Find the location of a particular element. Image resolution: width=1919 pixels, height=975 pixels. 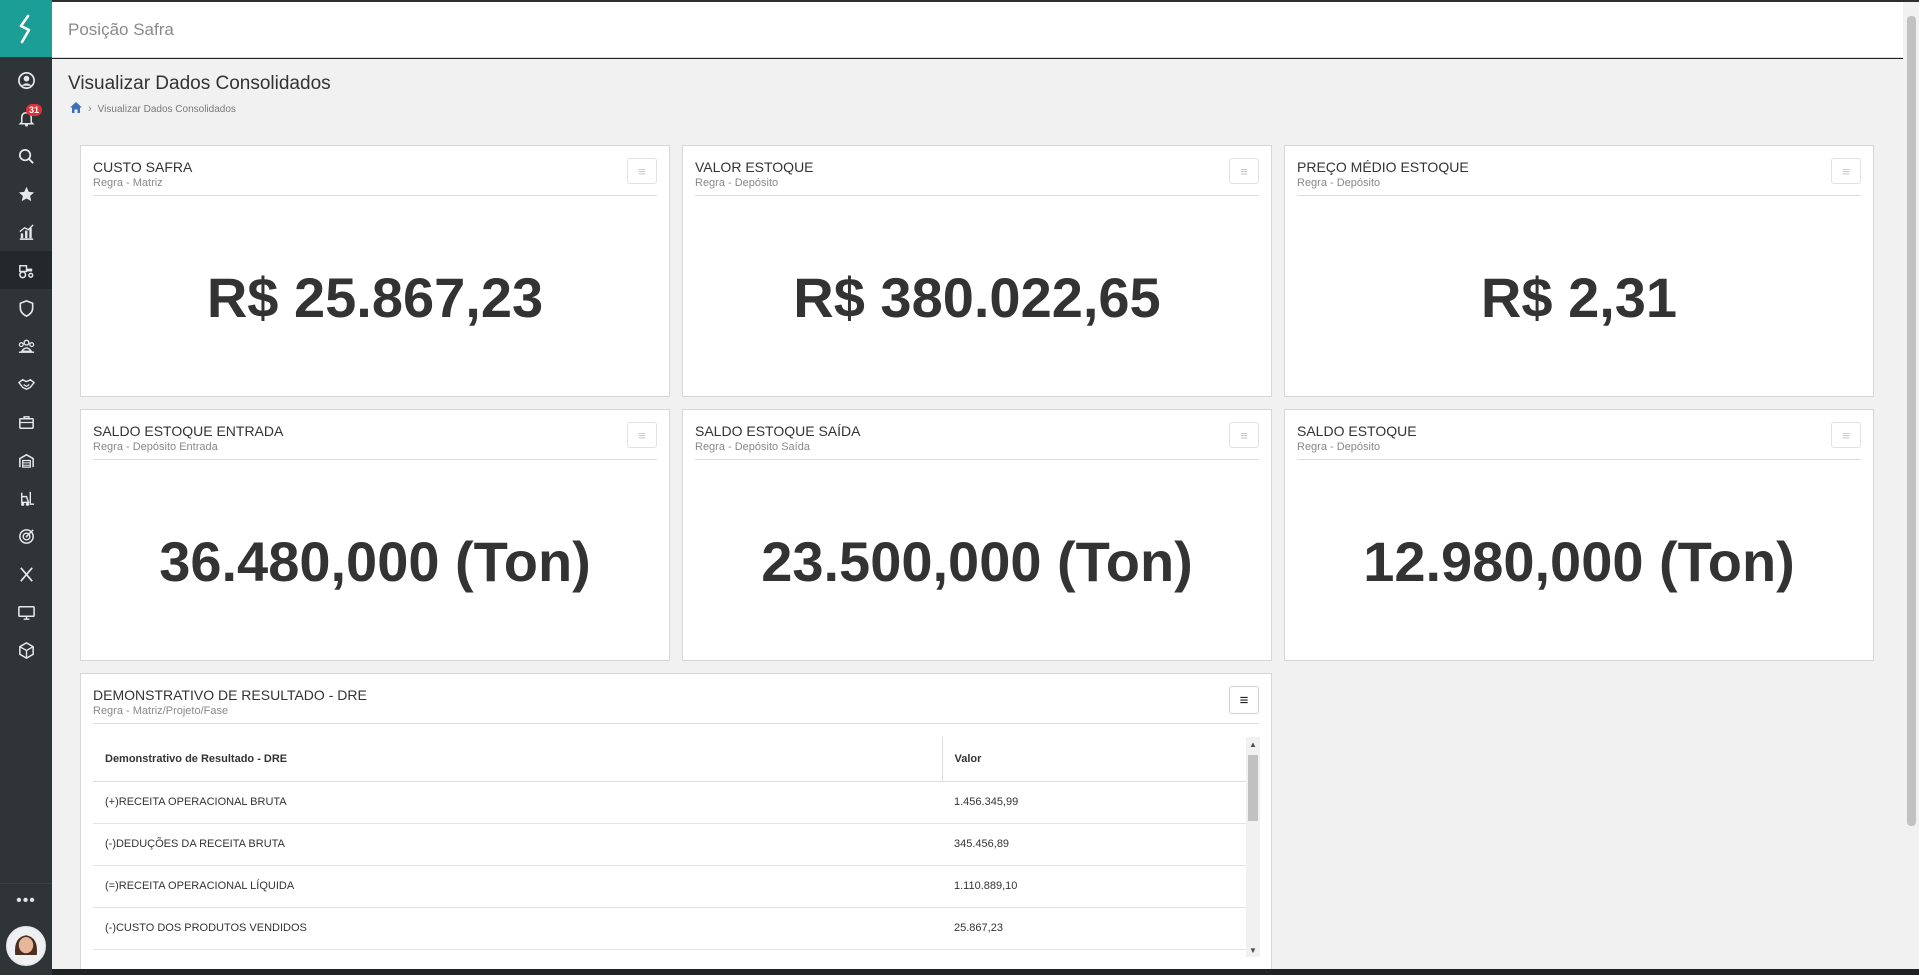

card-subtitle: Regra - Depósito Saída is located at coordinates (752, 447).